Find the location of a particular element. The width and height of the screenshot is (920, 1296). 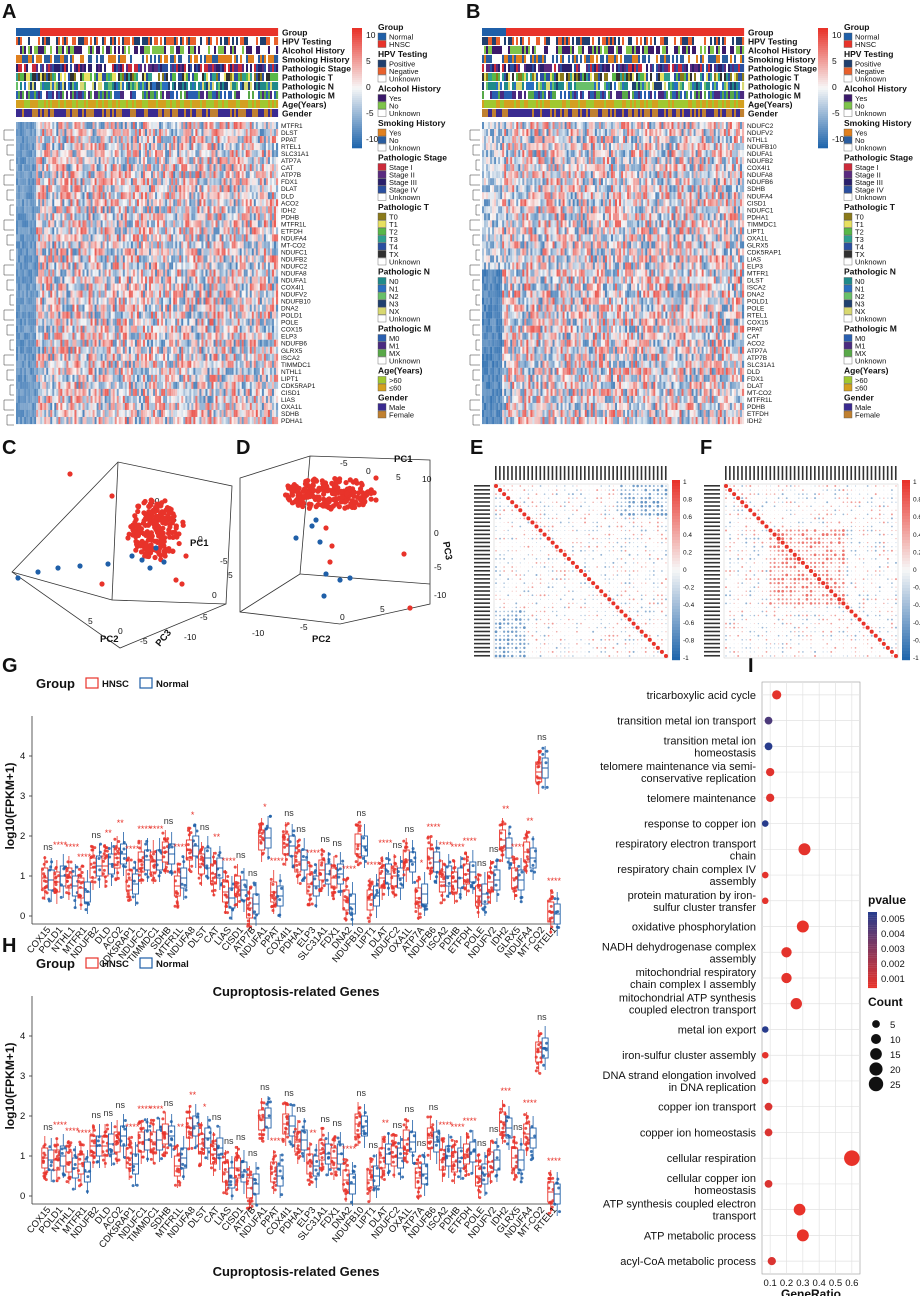

gene-label: ATP7B is located at coordinates (291, 175).